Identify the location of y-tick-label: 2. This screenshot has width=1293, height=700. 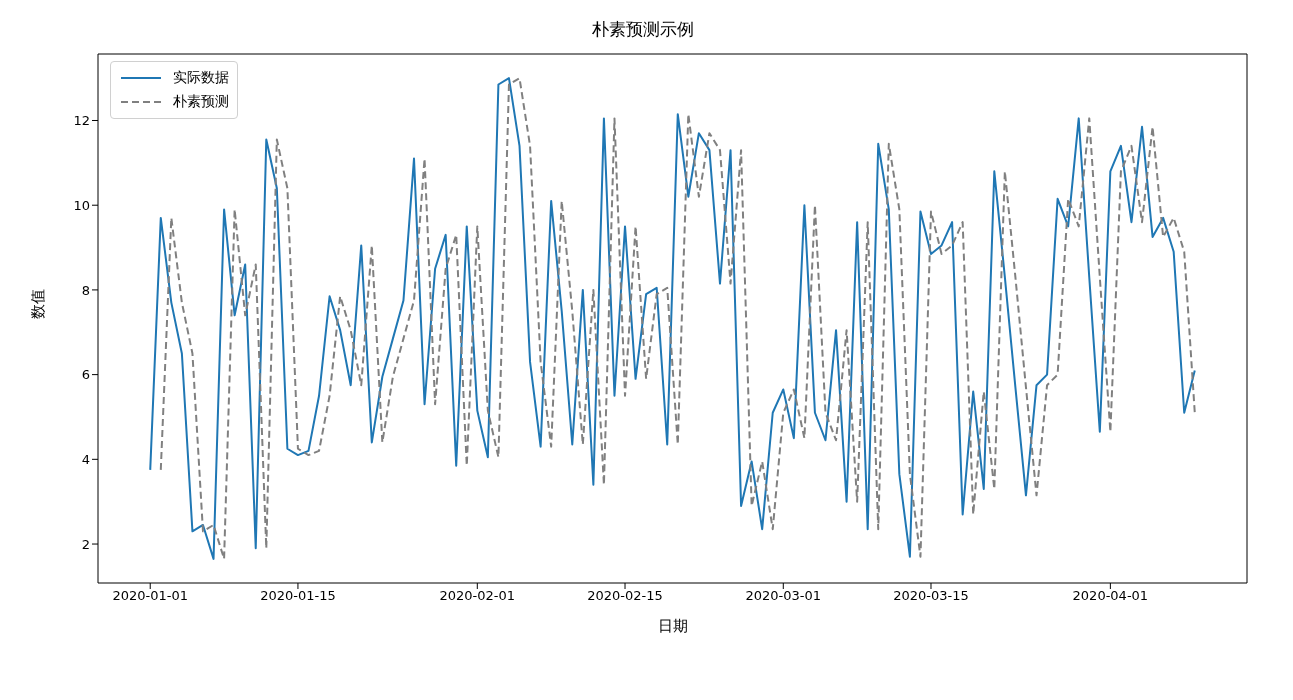
(85, 544).